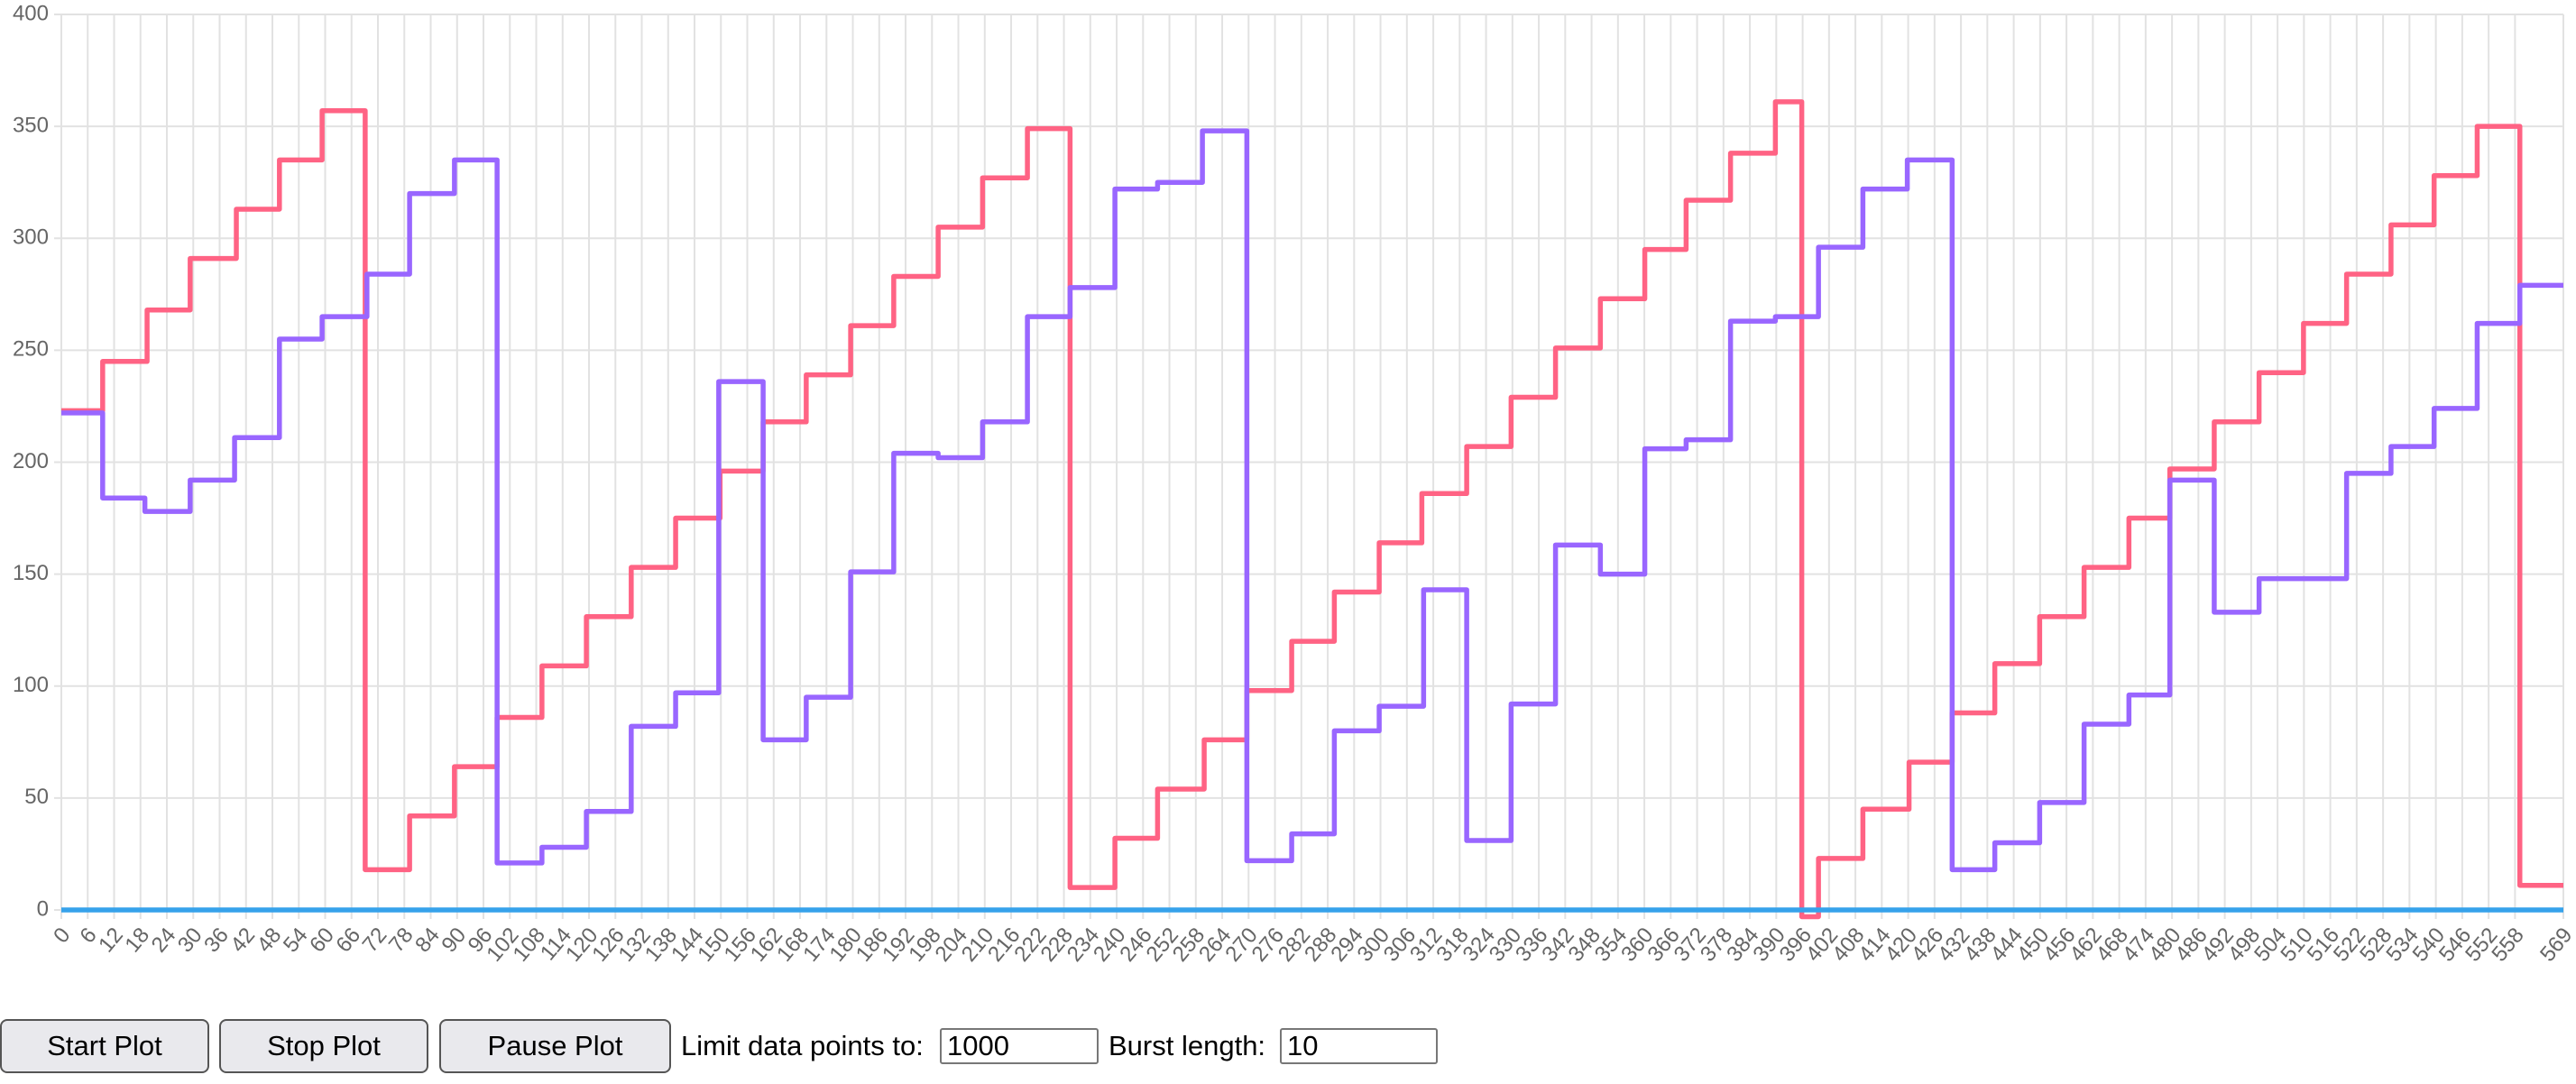 Image resolution: width=2576 pixels, height=1084 pixels. Describe the element at coordinates (323, 1046) in the screenshot. I see `stop-button: Stop Plot` at that location.